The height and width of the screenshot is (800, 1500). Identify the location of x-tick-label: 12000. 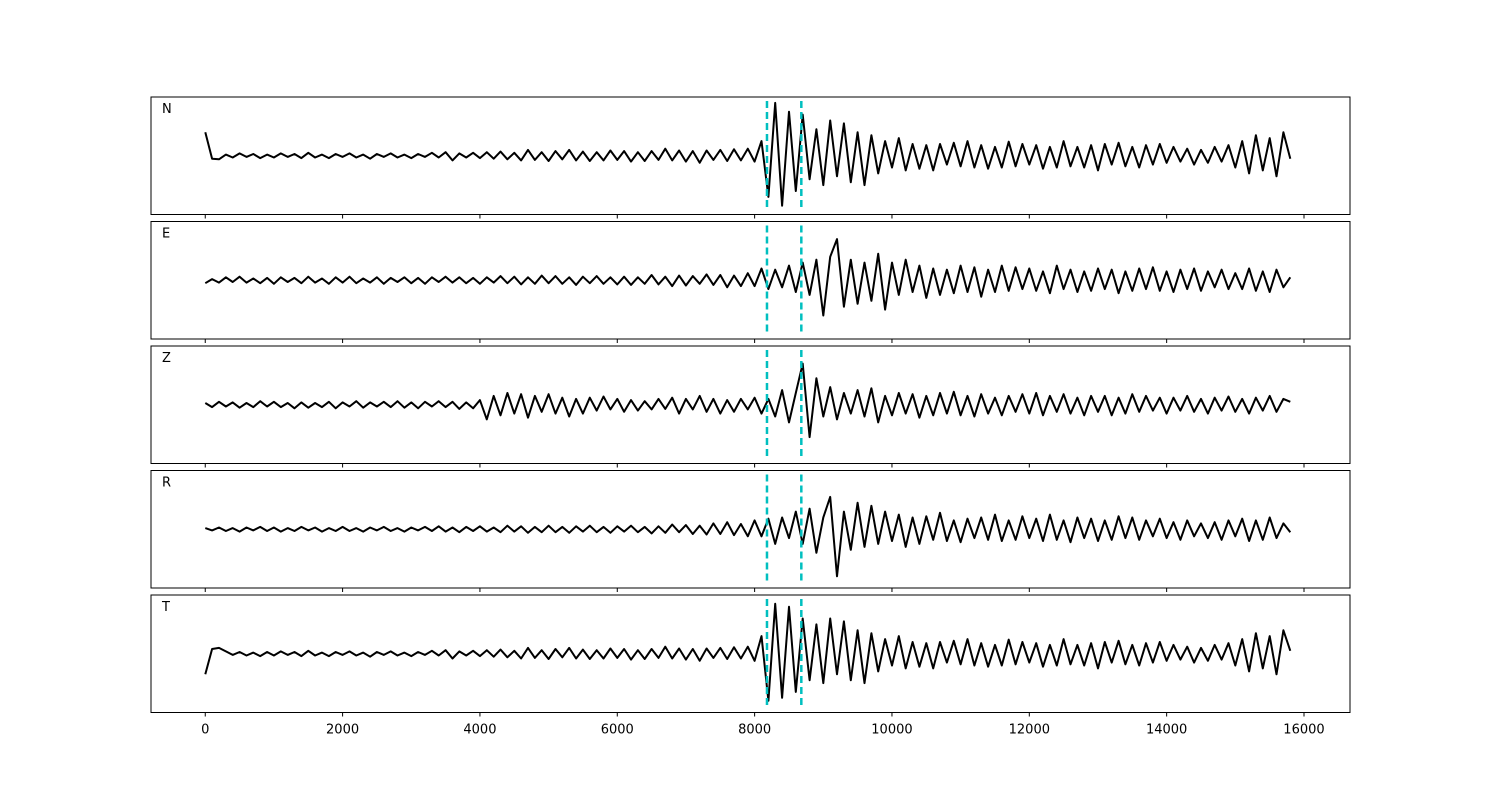
(1029, 730).